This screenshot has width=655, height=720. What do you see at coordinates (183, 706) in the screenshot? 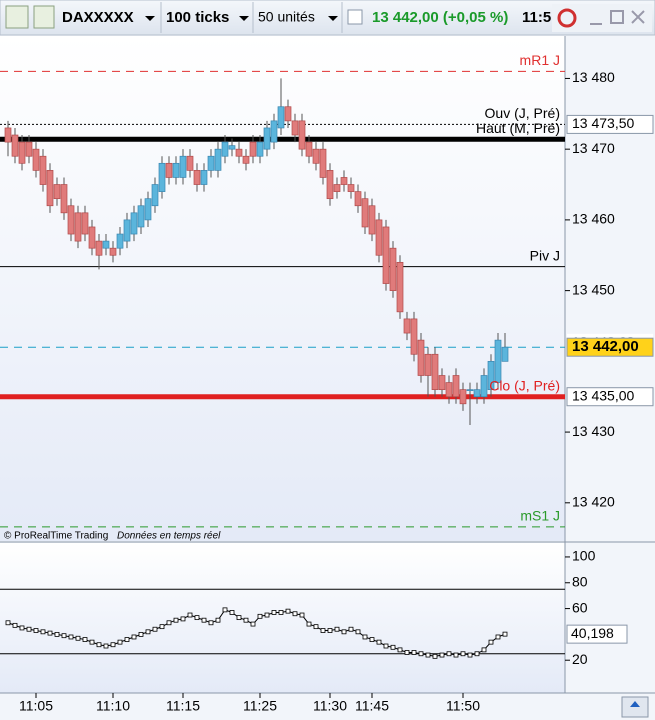
I see `x-tick-label: 11:15` at bounding box center [183, 706].